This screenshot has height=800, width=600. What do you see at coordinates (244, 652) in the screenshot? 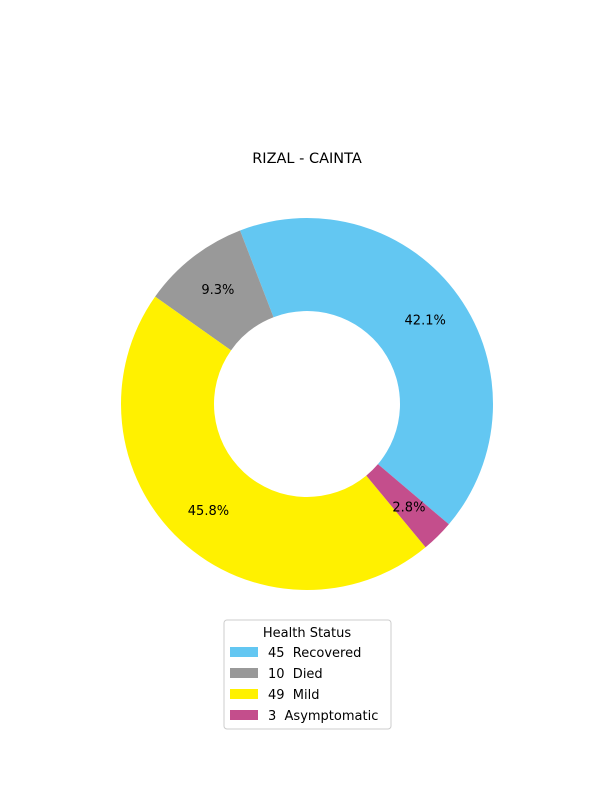
I see `legend-swatch-recovered` at bounding box center [244, 652].